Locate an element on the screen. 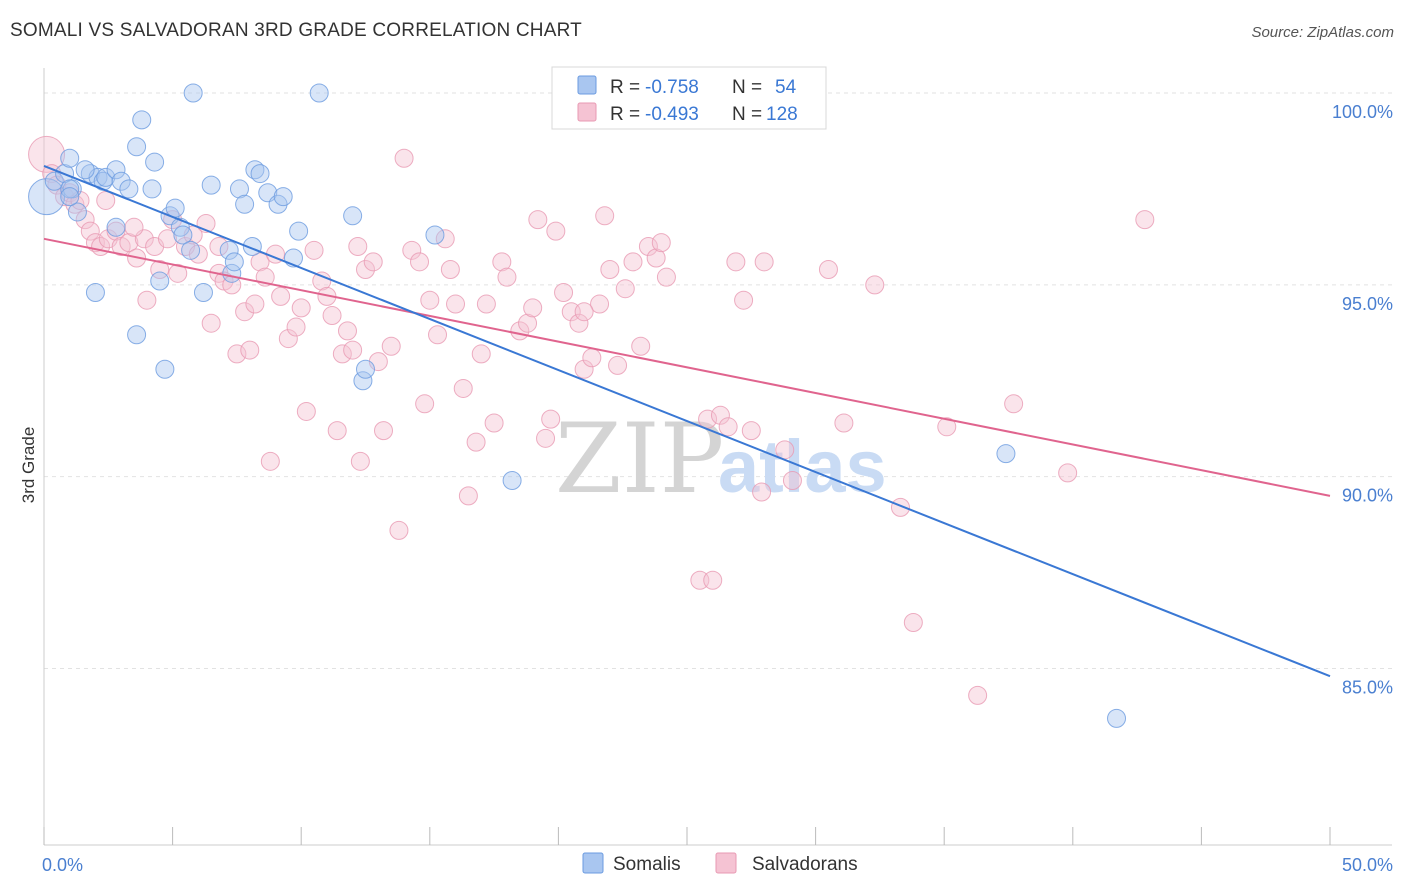 The height and width of the screenshot is (892, 1406). series-legend: Somalis Salvadorans is located at coordinates (720, 863).